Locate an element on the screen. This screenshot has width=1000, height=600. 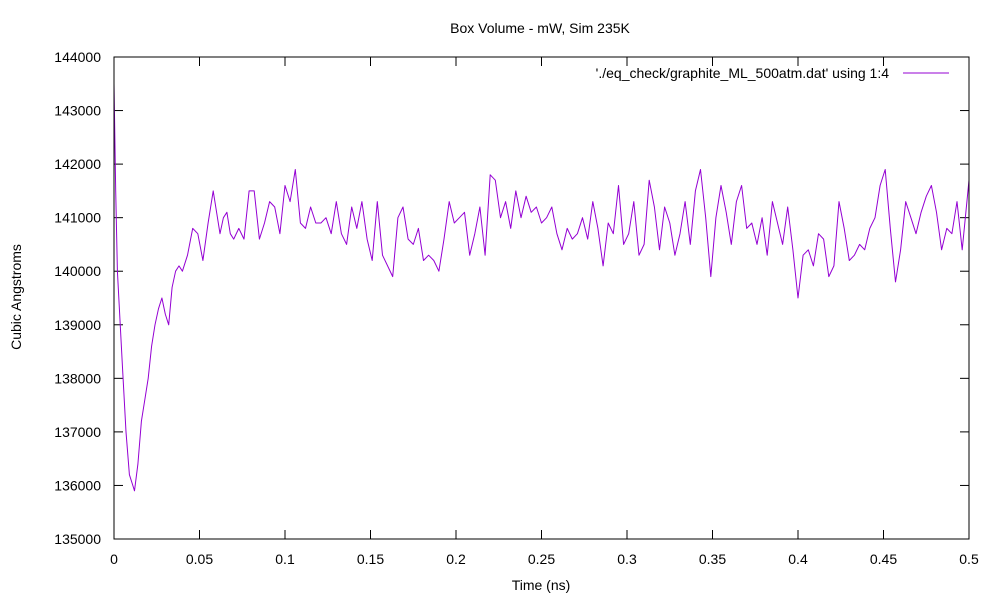
y-tick-label: 138000 is located at coordinates (77, 378).